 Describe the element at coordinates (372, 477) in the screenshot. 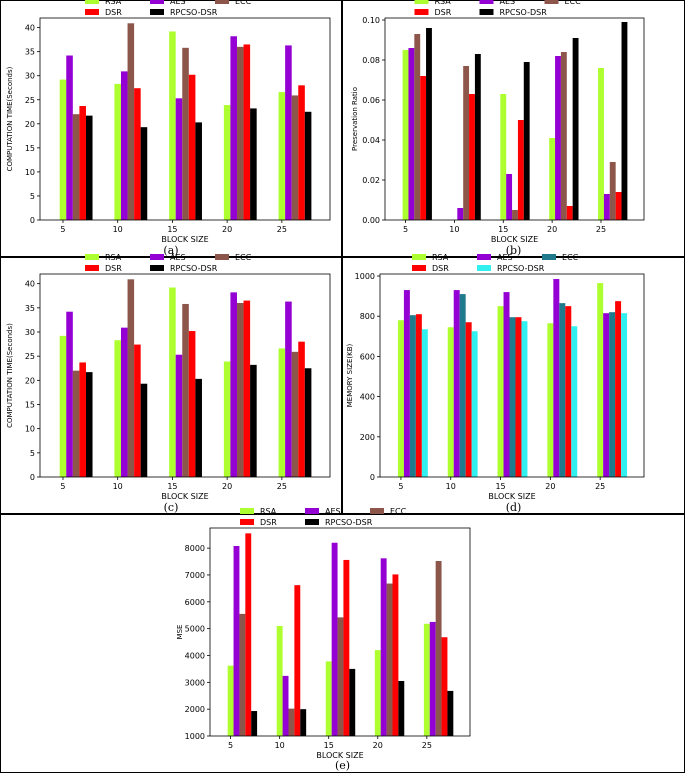

I see `y-tick-label: 0` at that location.